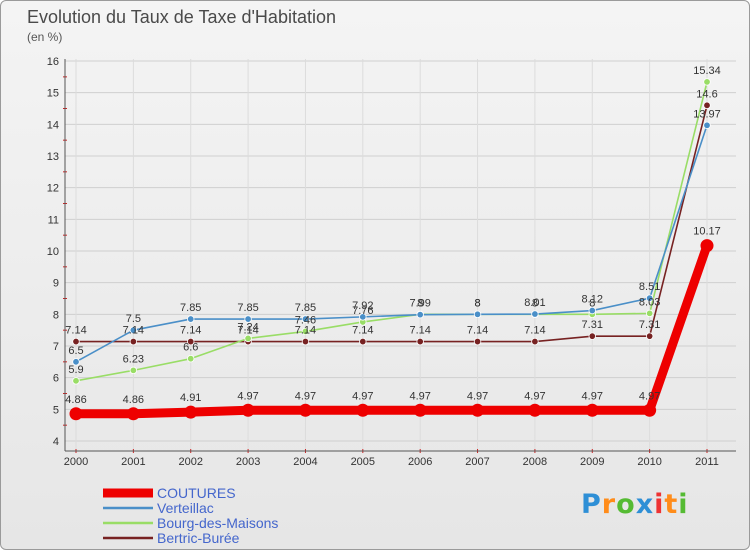  What do you see at coordinates (56, 315) in the screenshot?
I see `y-tick-label: 8` at bounding box center [56, 315].